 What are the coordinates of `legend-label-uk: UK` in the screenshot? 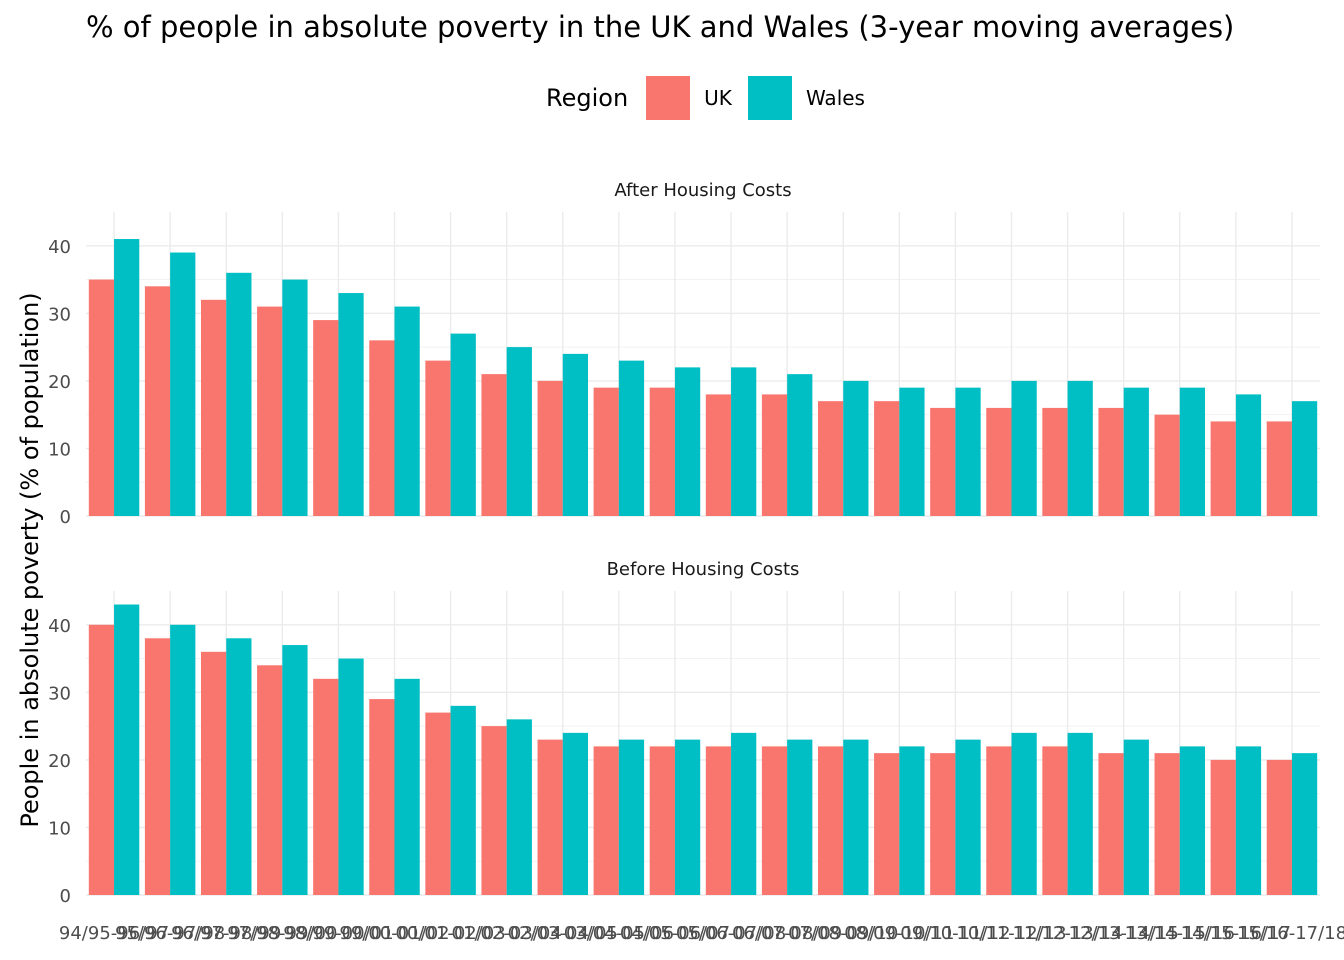 It's located at (718, 98).